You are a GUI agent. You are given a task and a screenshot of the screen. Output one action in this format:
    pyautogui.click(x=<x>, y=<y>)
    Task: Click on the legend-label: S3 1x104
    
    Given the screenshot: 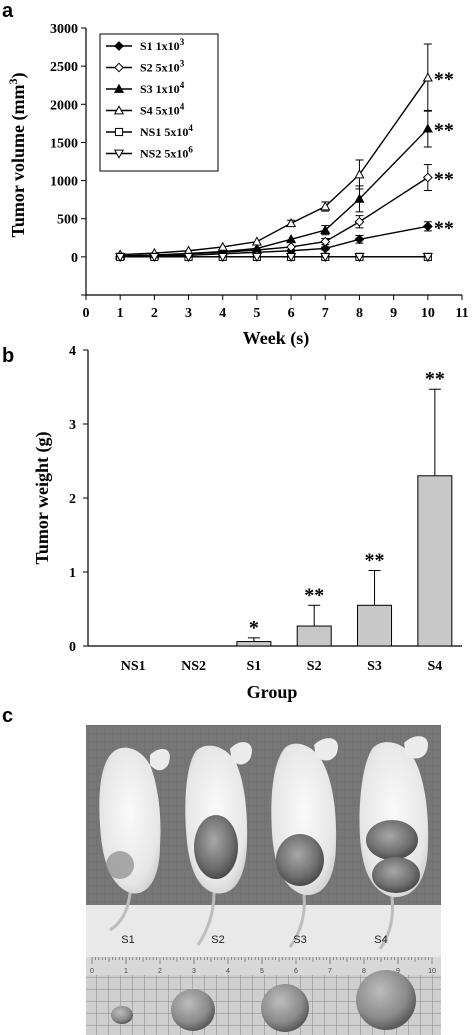 What is the action you would take?
    pyautogui.click(x=162, y=88)
    